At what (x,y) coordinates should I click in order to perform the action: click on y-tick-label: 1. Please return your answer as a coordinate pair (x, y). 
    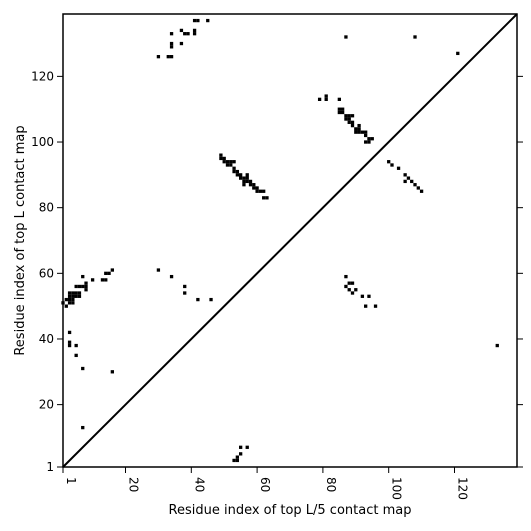
    Looking at the image, I should click on (50, 467).